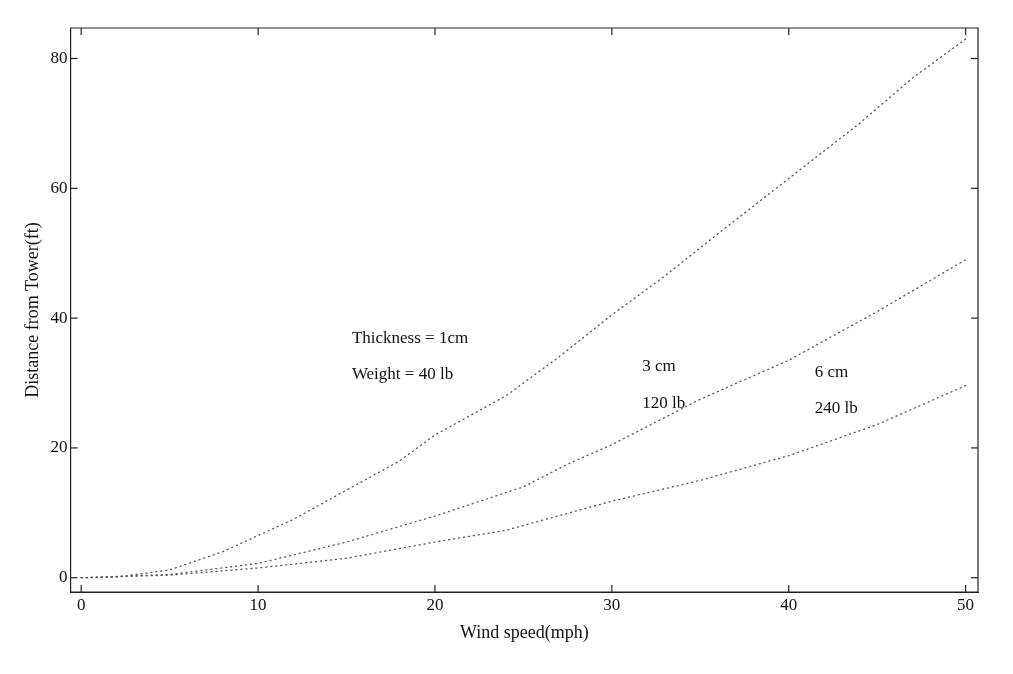  What do you see at coordinates (258, 604) in the screenshot?
I see `x-tick-label: 10` at bounding box center [258, 604].